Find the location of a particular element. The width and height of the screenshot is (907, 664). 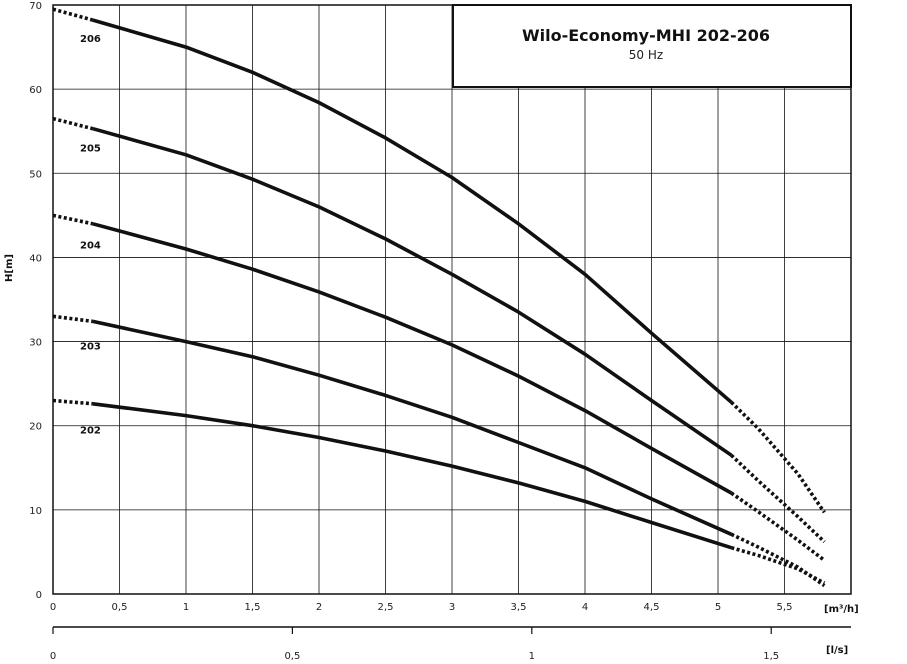

curve-label-202: 202 is located at coordinates (90, 430).